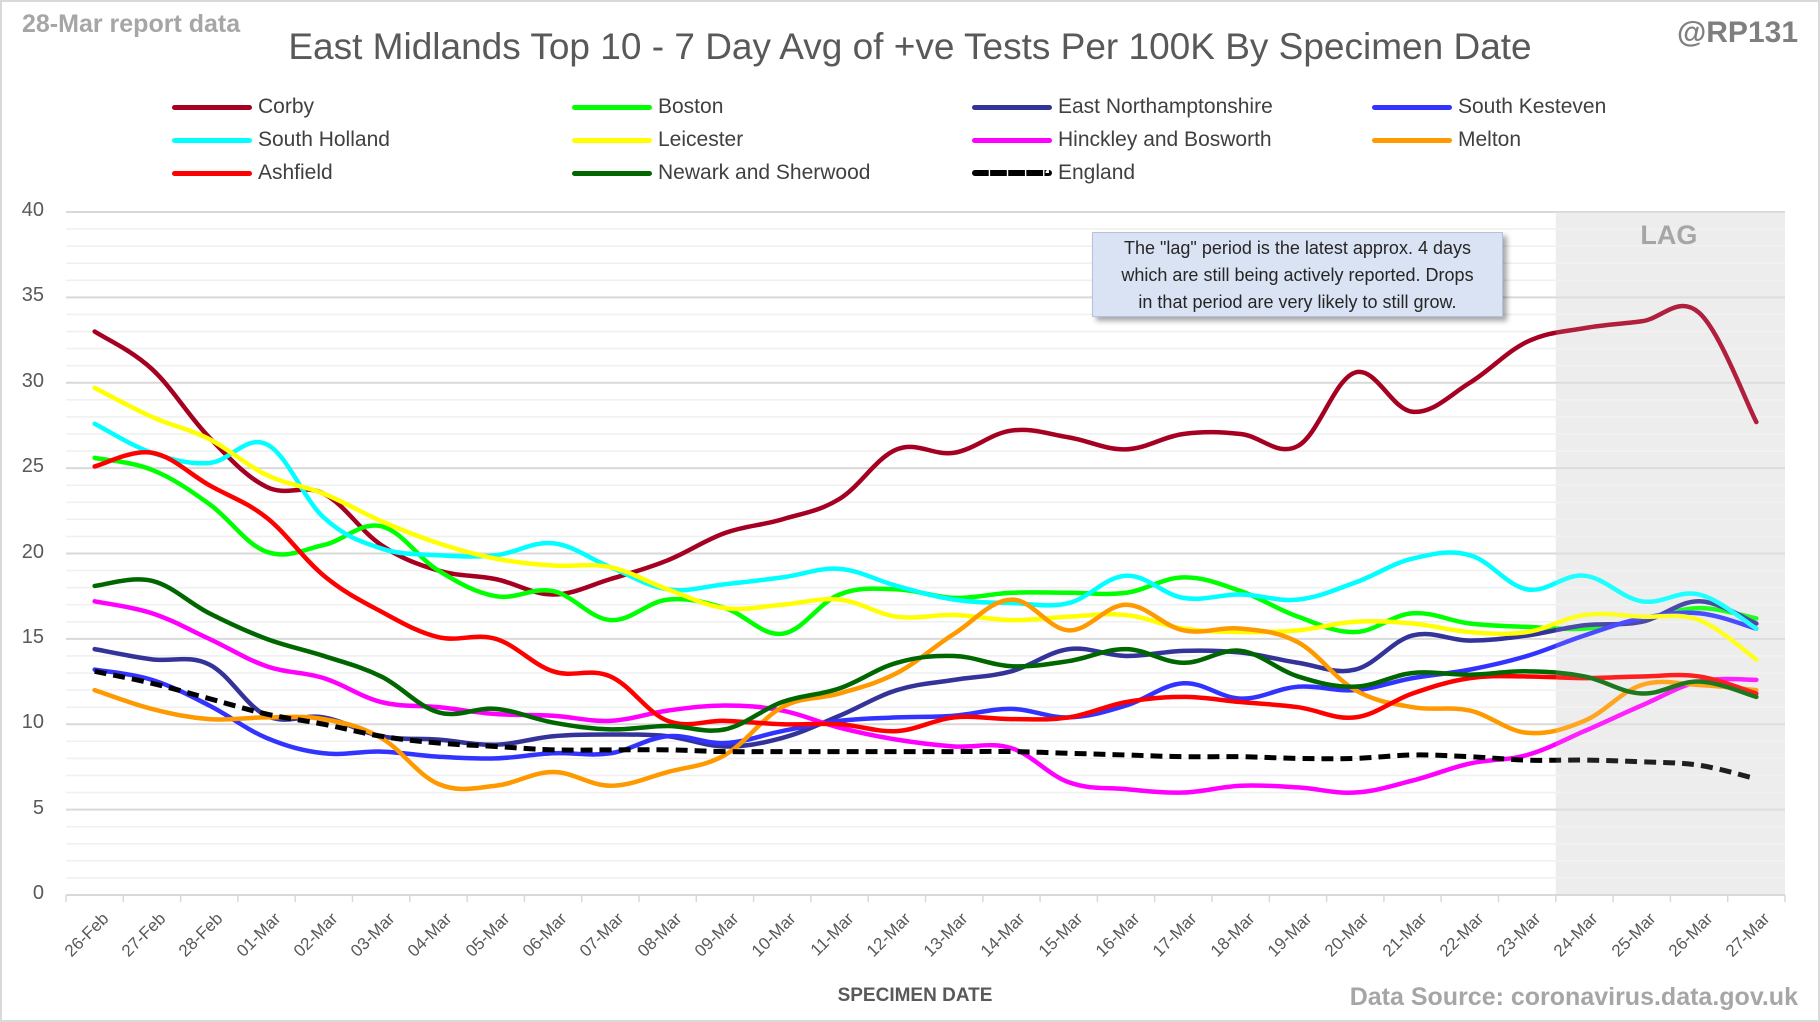 The width and height of the screenshot is (1820, 1022). What do you see at coordinates (32, 722) in the screenshot?
I see `y-tick-label: 10` at bounding box center [32, 722].